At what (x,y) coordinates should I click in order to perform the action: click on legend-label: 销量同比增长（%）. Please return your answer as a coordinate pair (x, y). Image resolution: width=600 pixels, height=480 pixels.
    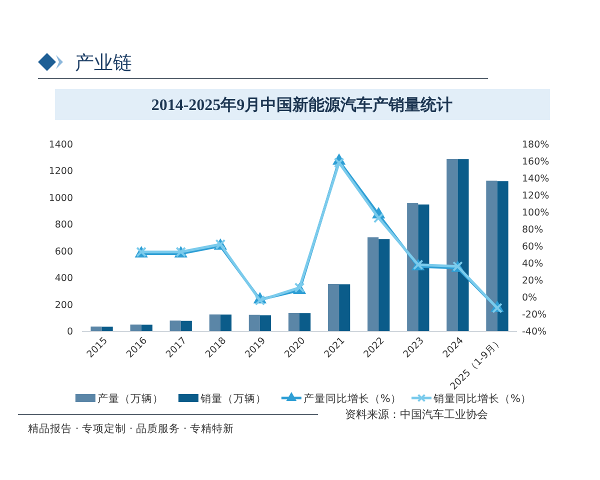
    Looking at the image, I should click on (482, 398).